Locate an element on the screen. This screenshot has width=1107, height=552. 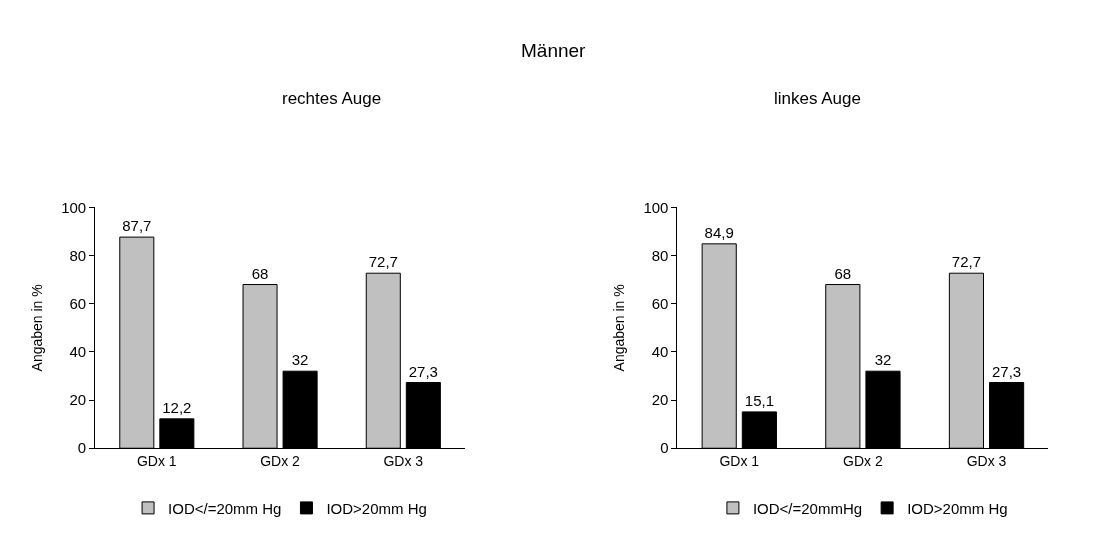
chart-title: linkes Auge is located at coordinates (817, 98).